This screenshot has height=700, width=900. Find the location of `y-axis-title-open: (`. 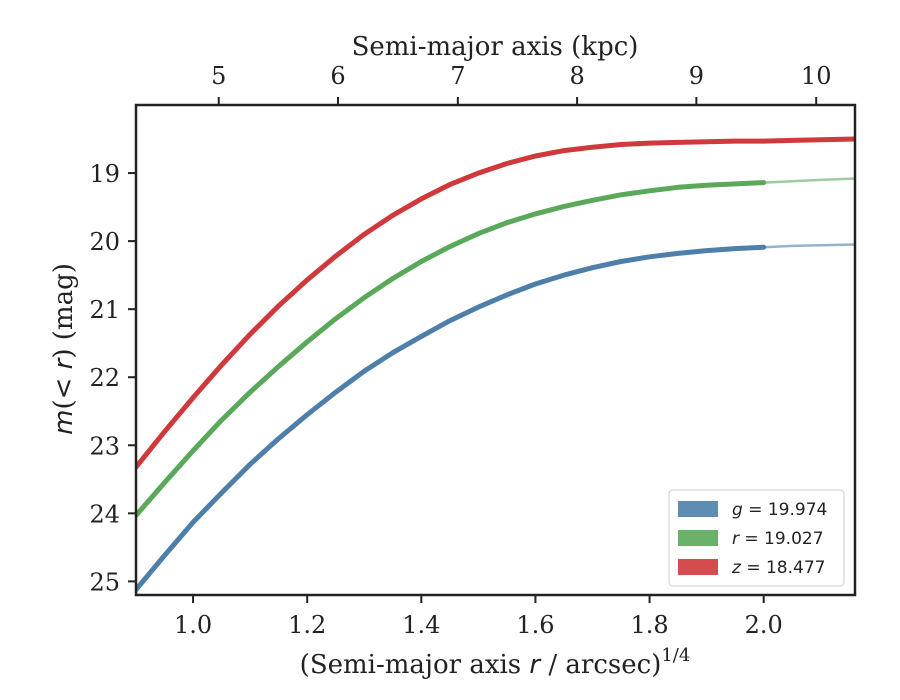

y-axis-title-open: ( is located at coordinates (64, 404).